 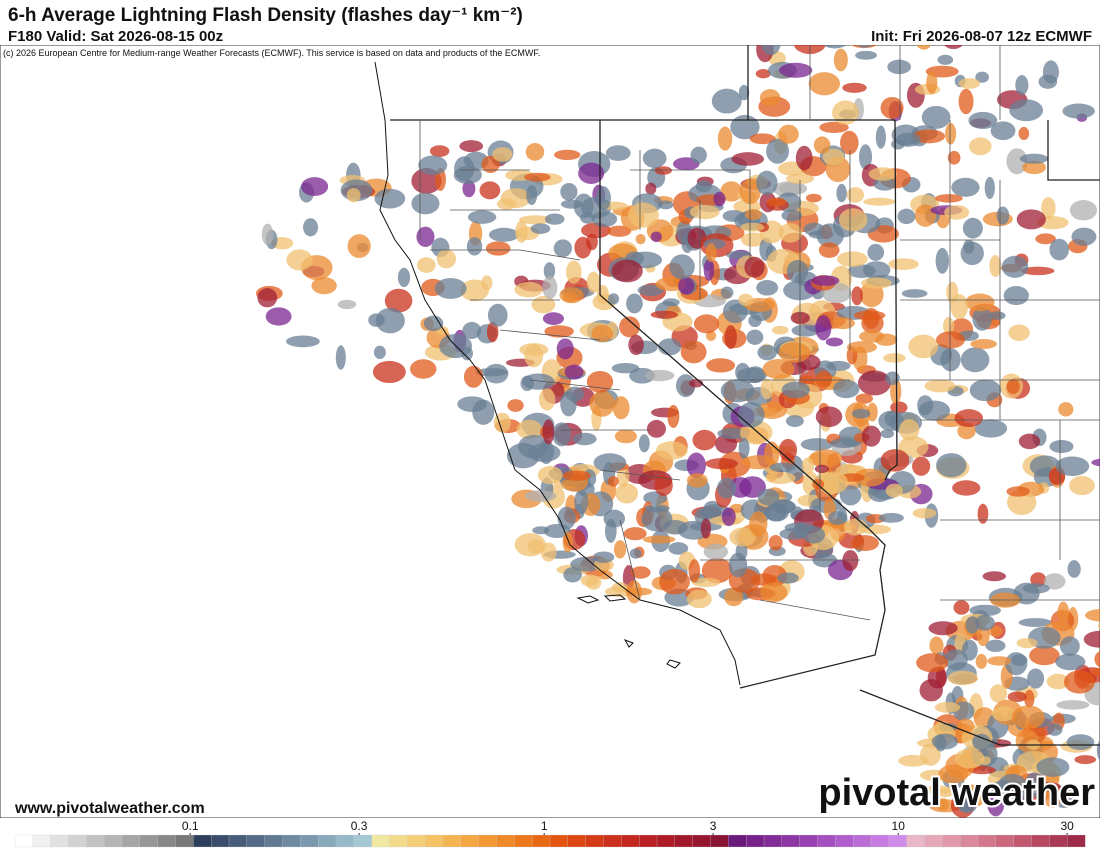 What do you see at coordinates (628, 631) in the screenshot?
I see `islands` at bounding box center [628, 631].